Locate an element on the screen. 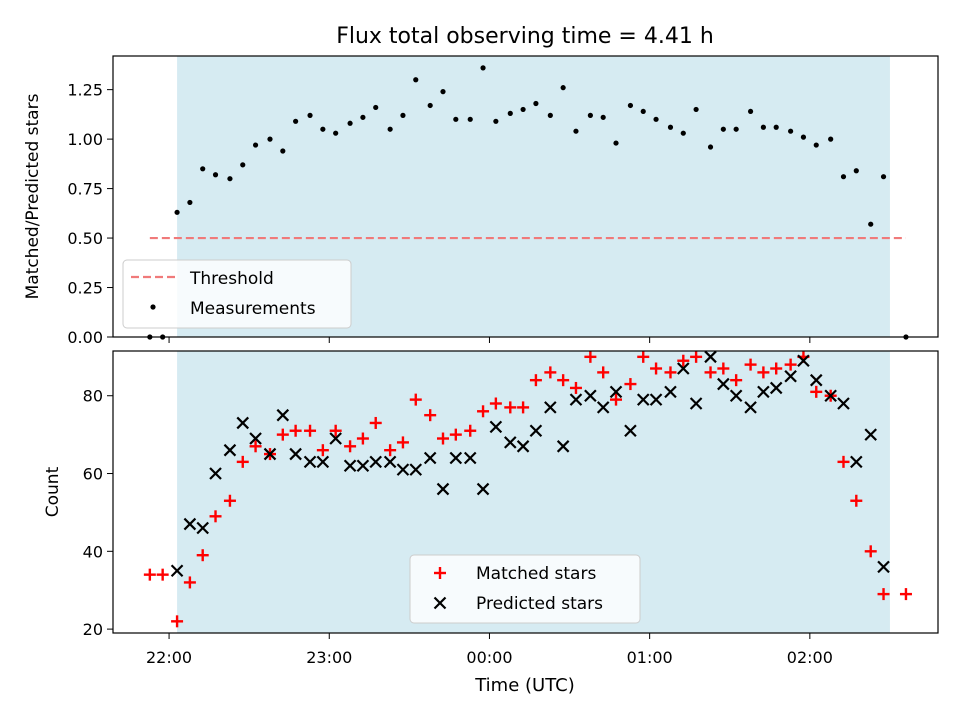  legend-measurements-label: Measurements is located at coordinates (253, 309).